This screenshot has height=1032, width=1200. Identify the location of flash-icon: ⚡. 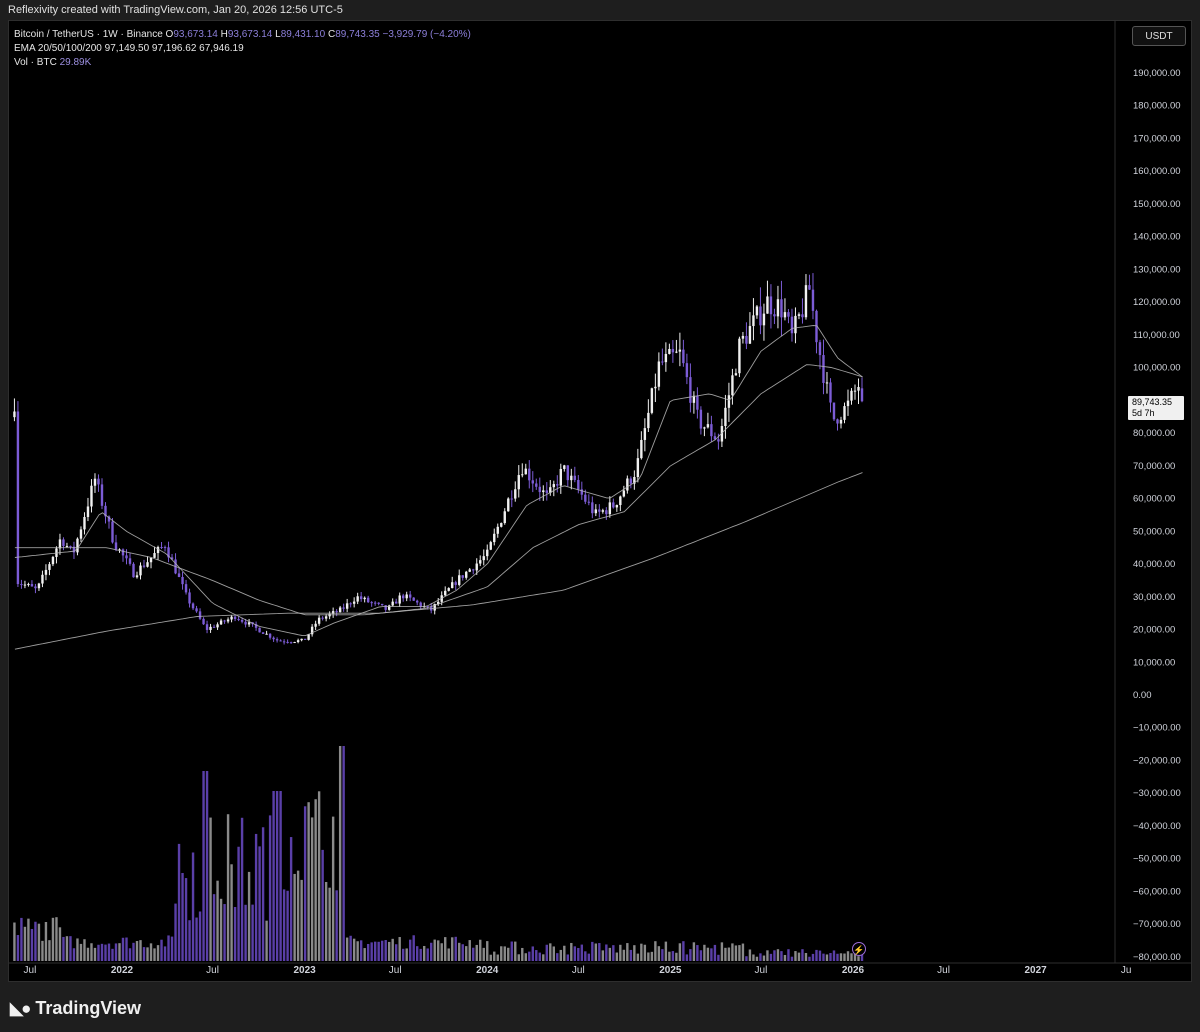
(859, 949).